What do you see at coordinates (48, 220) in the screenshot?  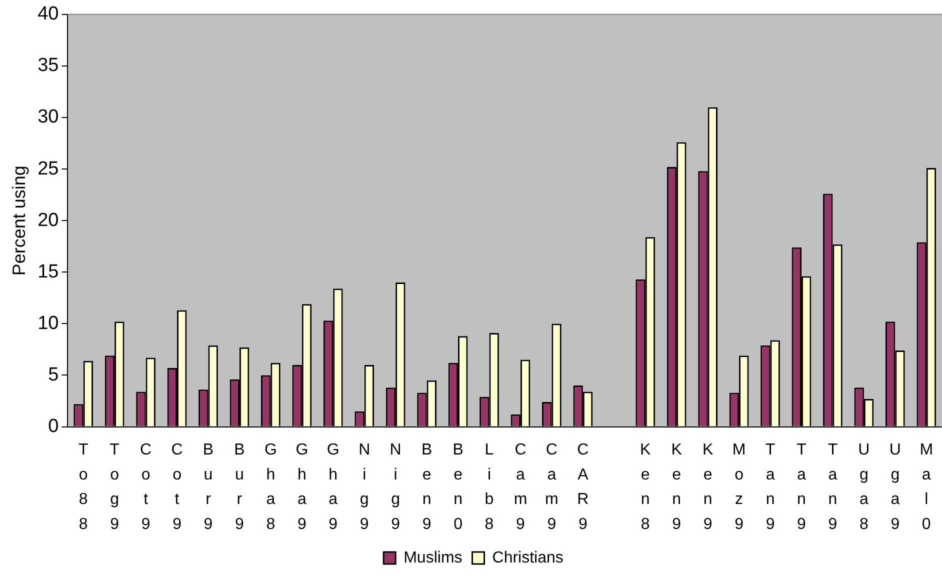 I see `y-tick-label: 20` at bounding box center [48, 220].